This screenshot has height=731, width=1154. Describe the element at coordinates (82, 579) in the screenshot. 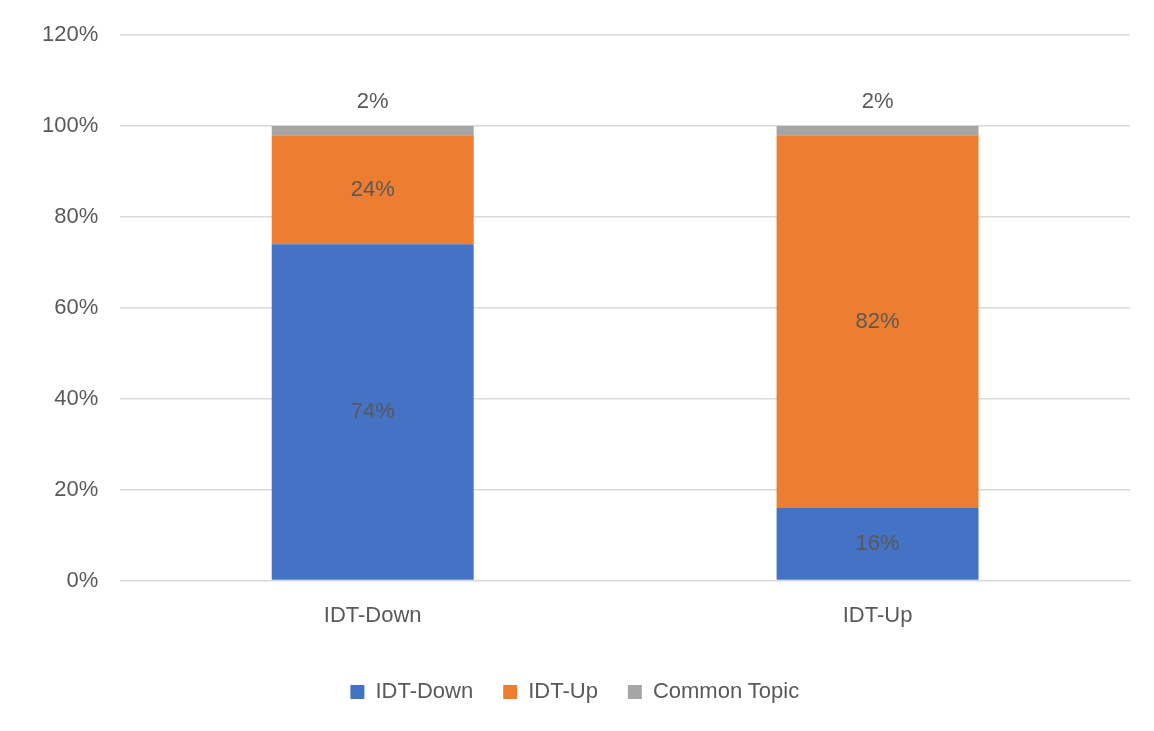

I see `y-tick-label: 0%` at that location.